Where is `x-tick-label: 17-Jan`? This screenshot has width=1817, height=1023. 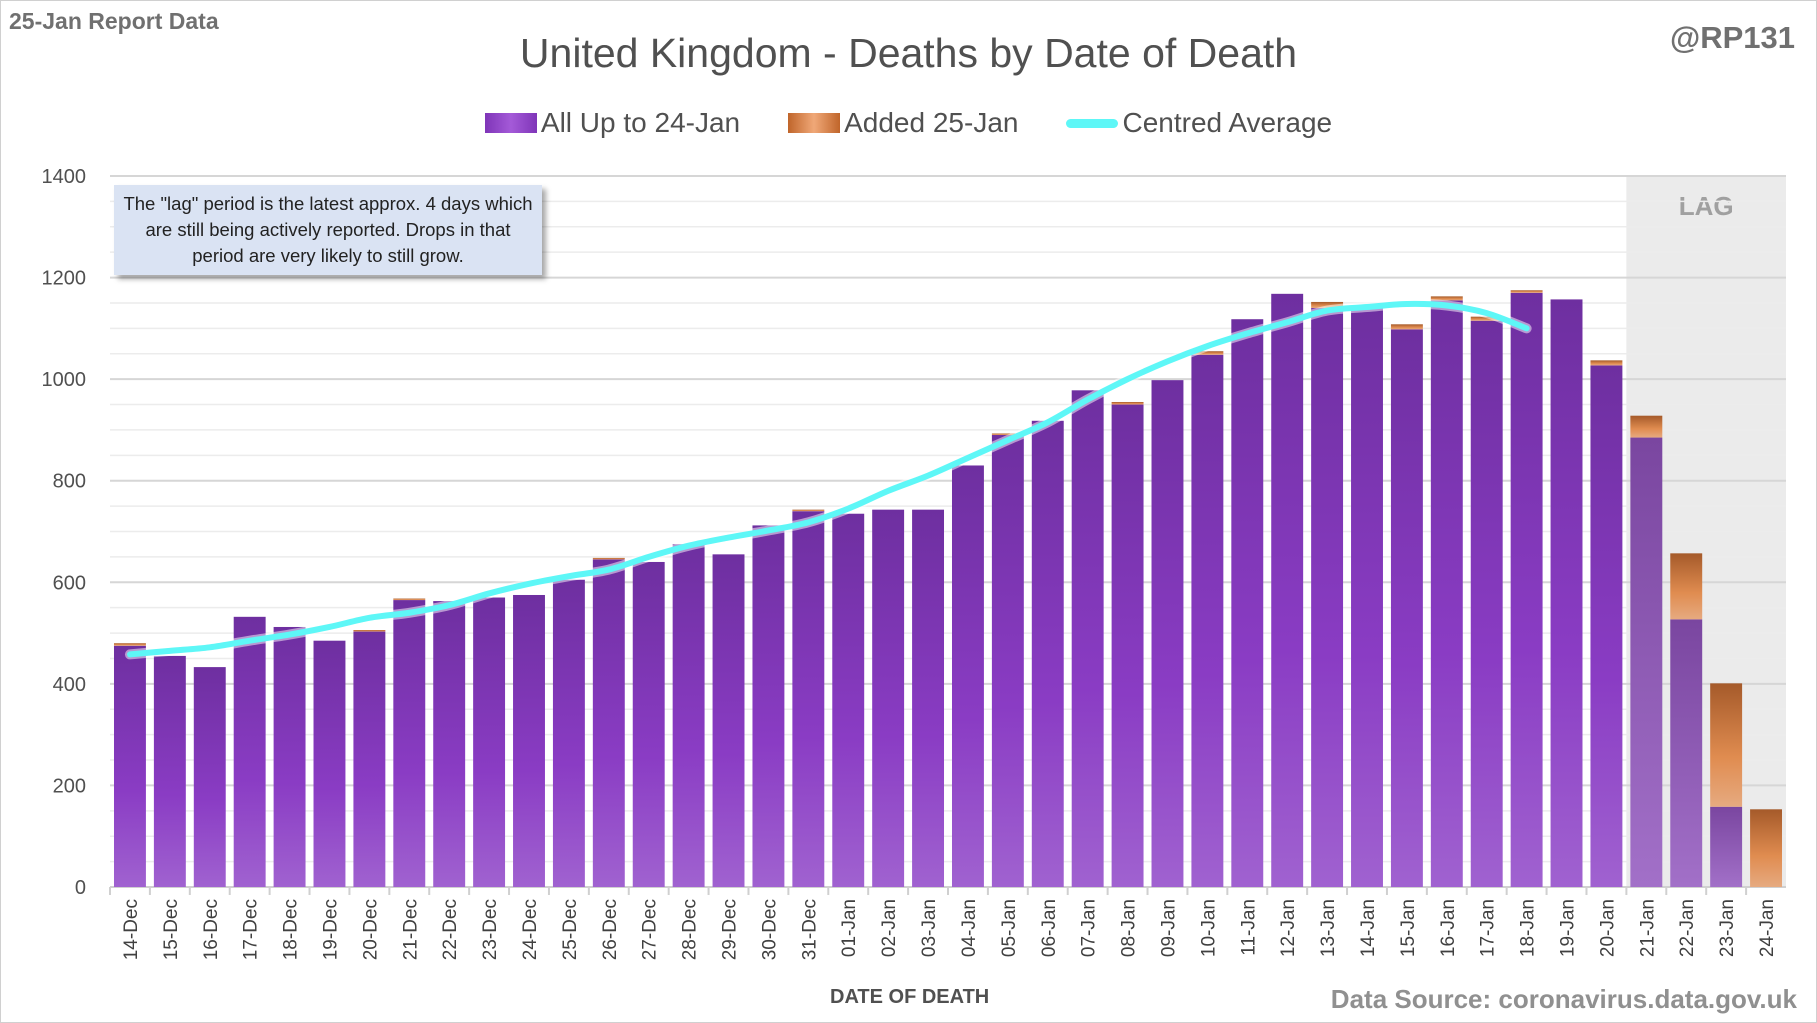
x-tick-label: 17-Jan is located at coordinates (1488, 928).